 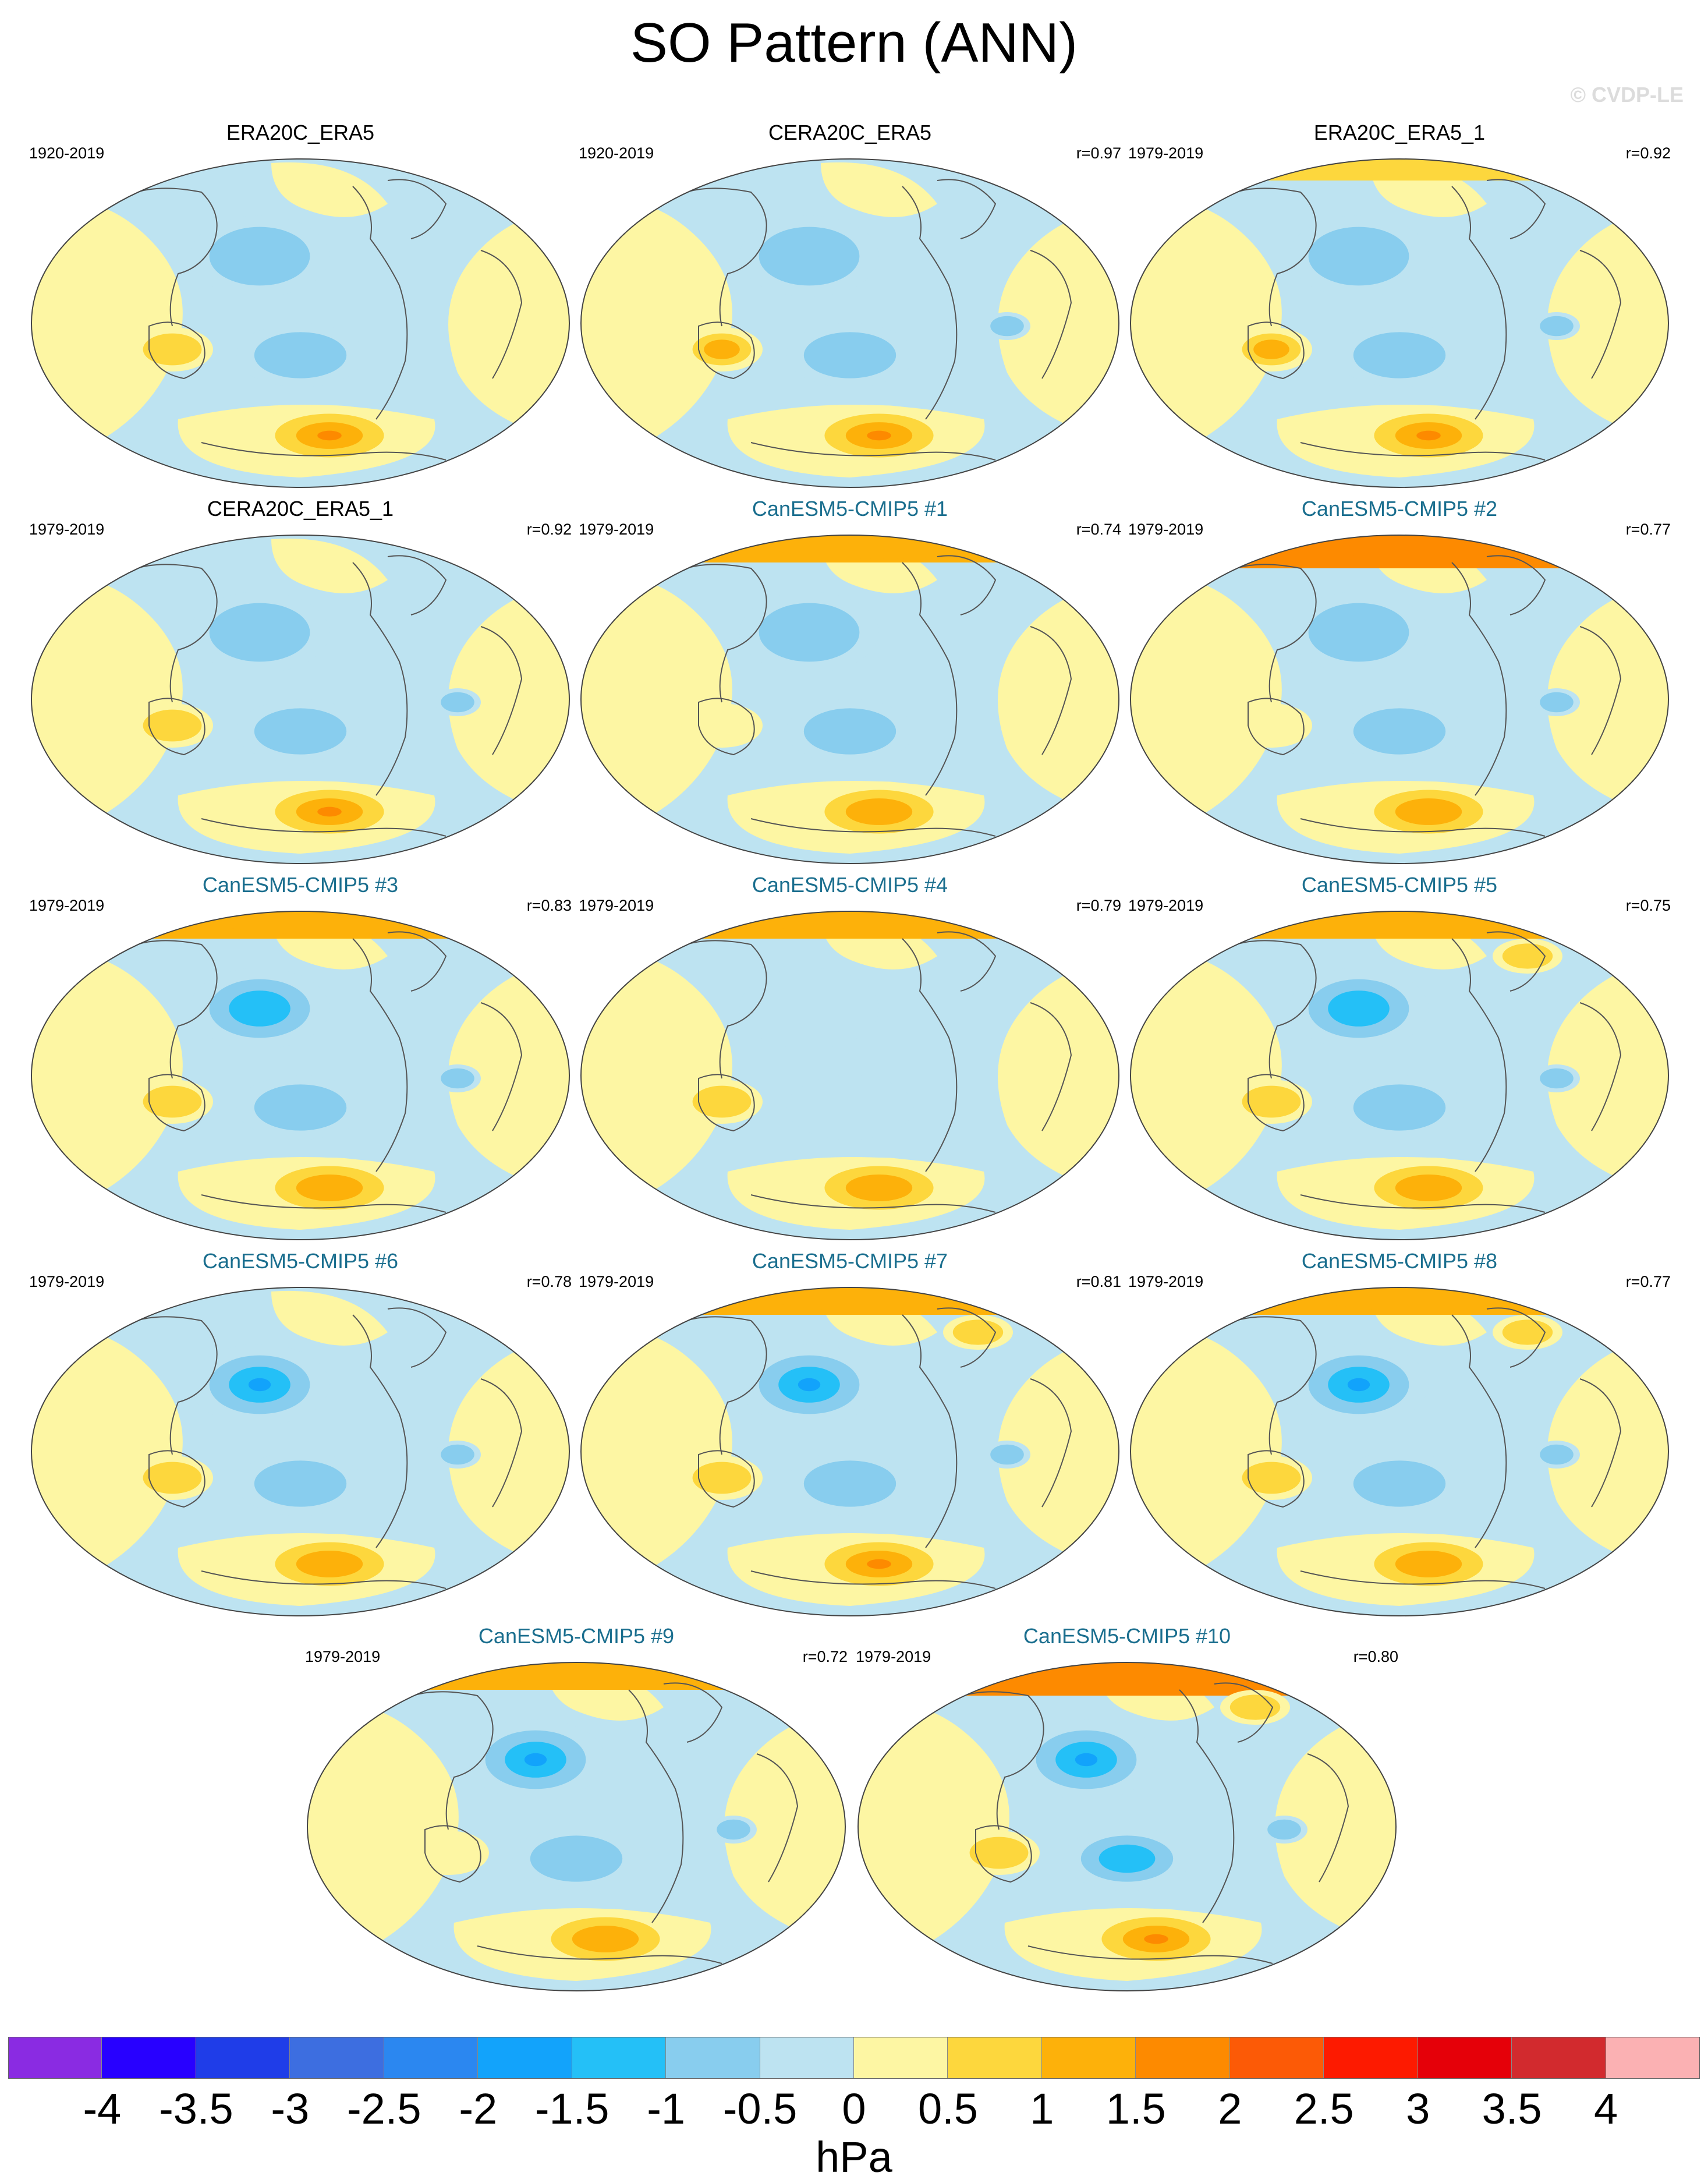 What do you see at coordinates (760, 2109) in the screenshot?
I see `colorbar-tick-label: -0.5` at bounding box center [760, 2109].